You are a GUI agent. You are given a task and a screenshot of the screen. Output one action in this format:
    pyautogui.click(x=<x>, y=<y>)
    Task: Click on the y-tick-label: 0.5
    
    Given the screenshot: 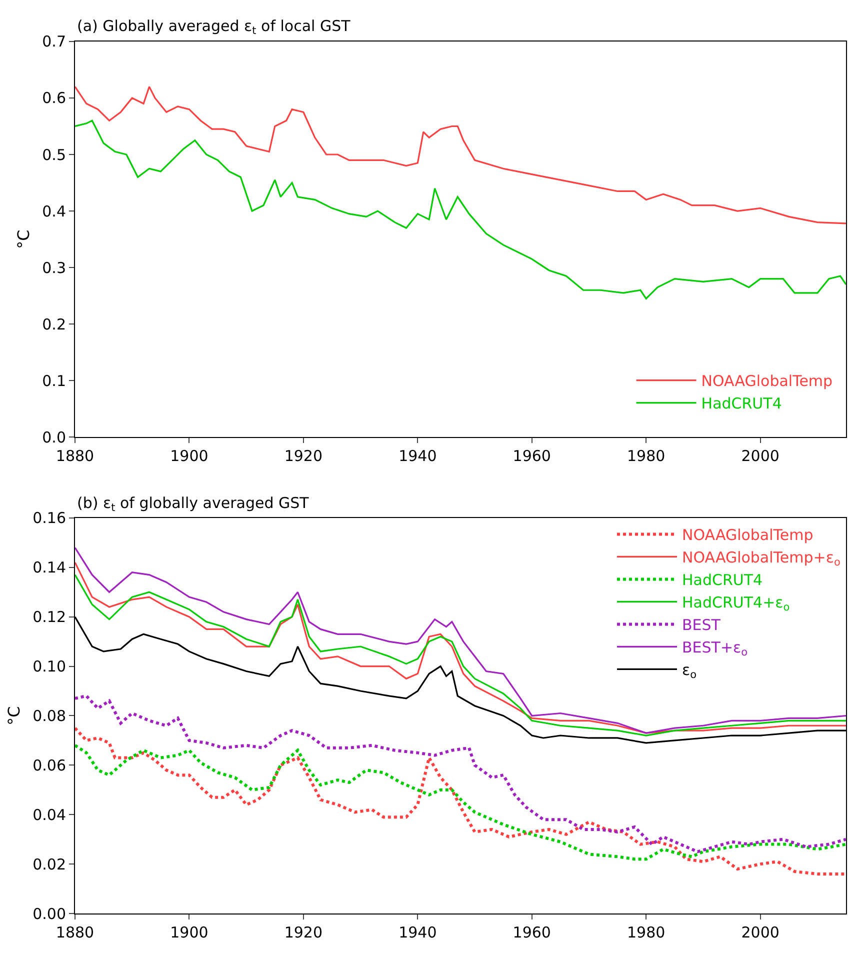 What is the action you would take?
    pyautogui.click(x=54, y=155)
    